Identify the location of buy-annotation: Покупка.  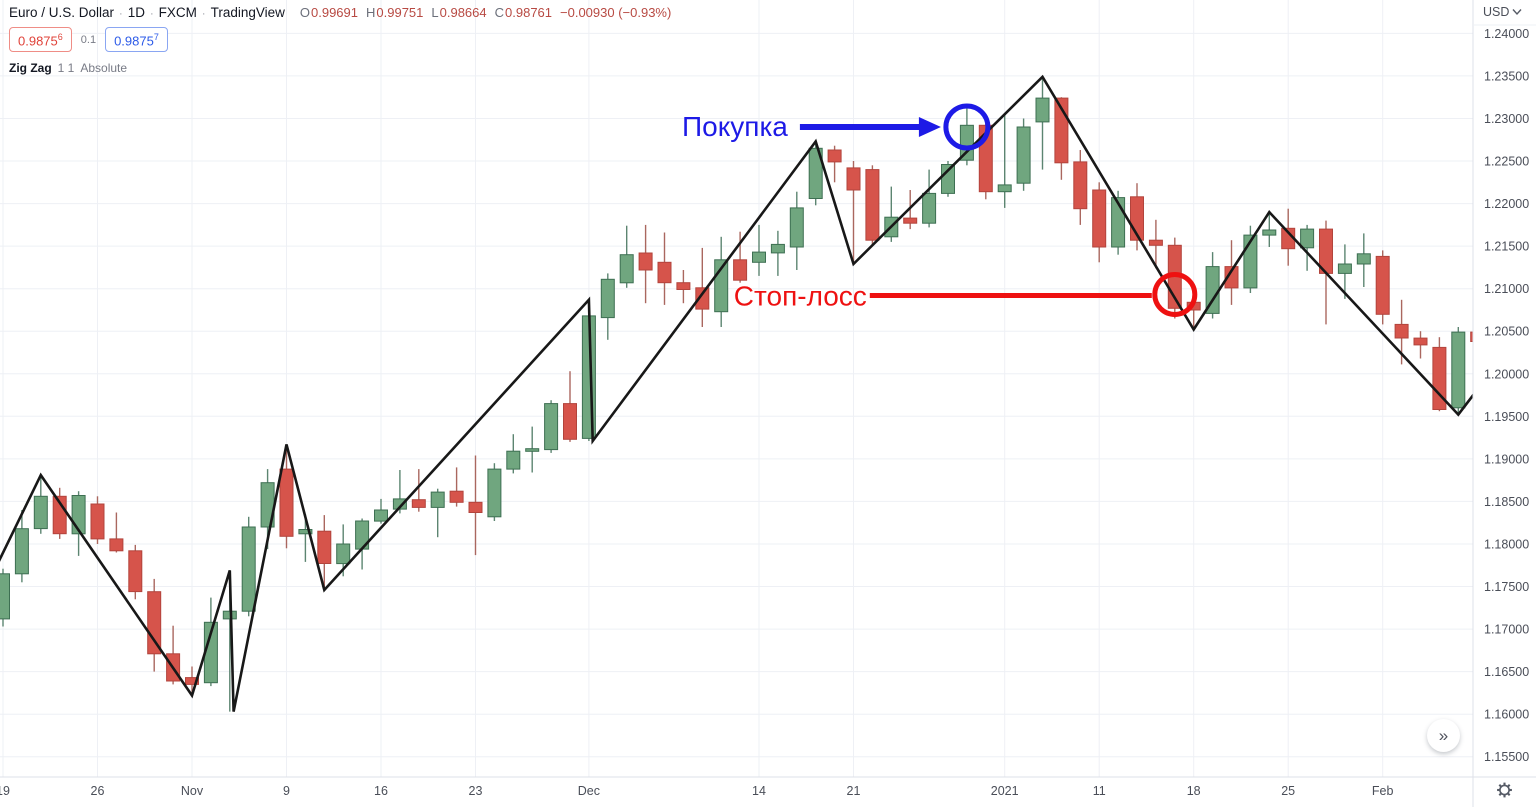
(836, 127).